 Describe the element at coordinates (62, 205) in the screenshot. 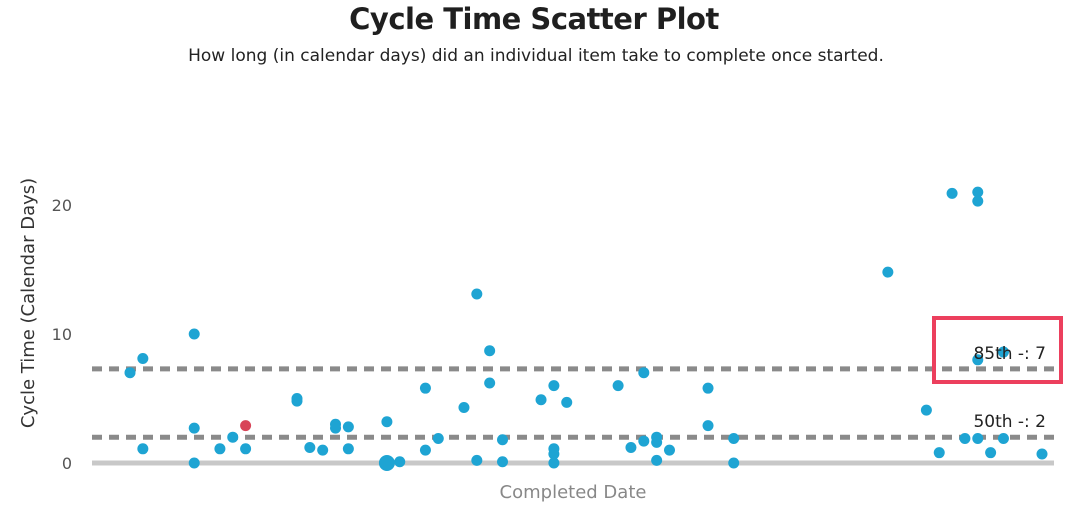

I see `y-tick-label: 20` at that location.